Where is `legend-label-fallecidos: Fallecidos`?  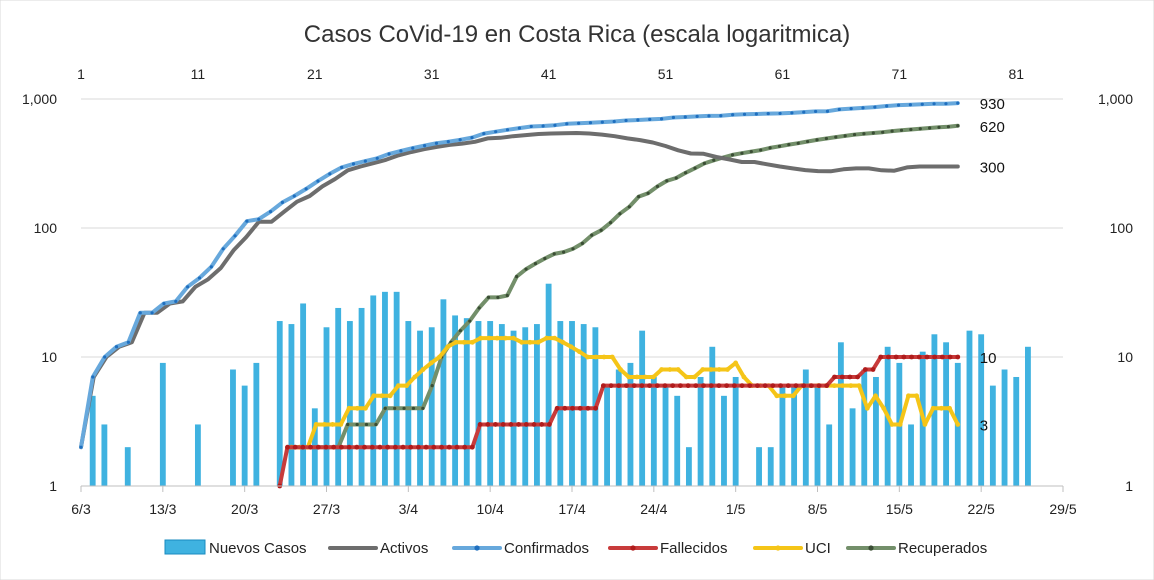 legend-label-fallecidos: Fallecidos is located at coordinates (694, 548).